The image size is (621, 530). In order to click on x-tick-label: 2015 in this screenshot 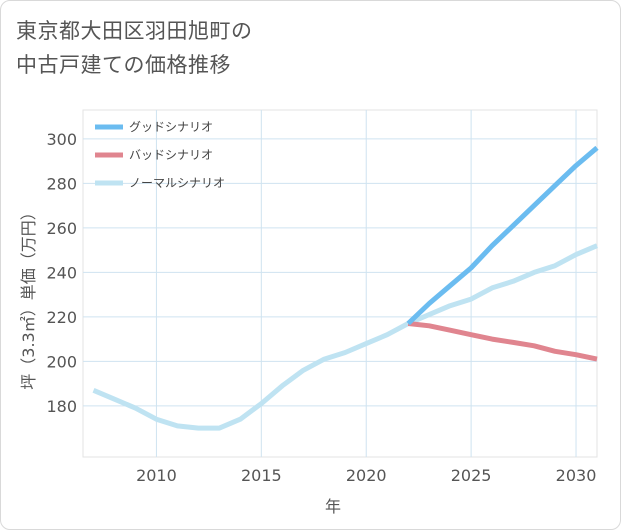, I will do `click(261, 475)`.